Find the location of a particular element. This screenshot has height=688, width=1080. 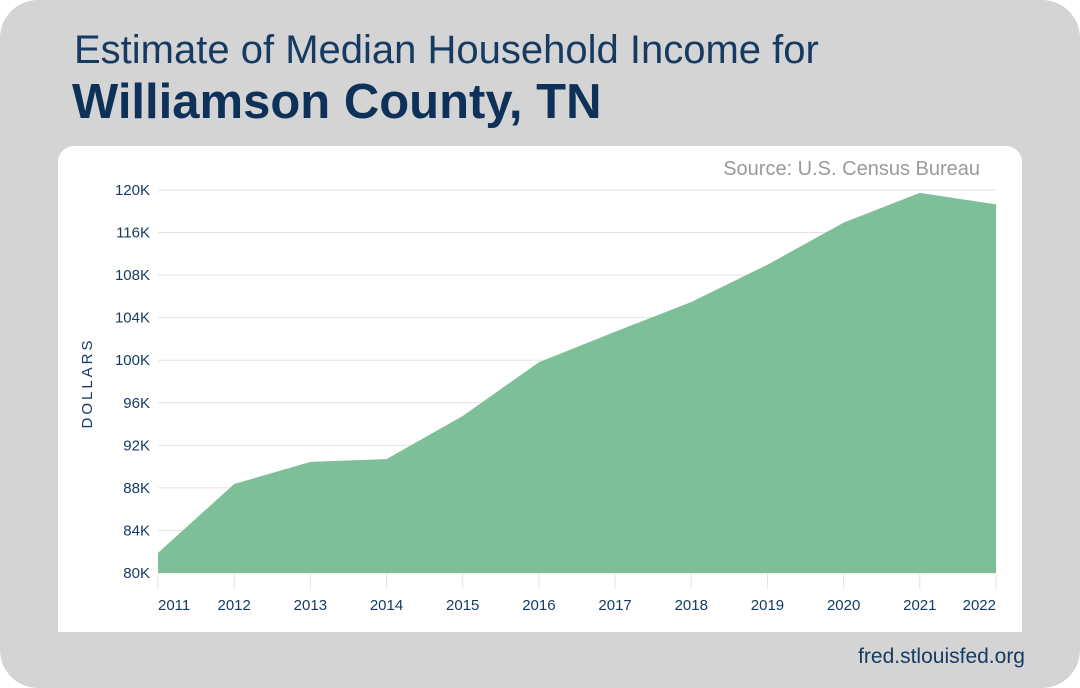

x-tick-label: 2015 is located at coordinates (462, 605).